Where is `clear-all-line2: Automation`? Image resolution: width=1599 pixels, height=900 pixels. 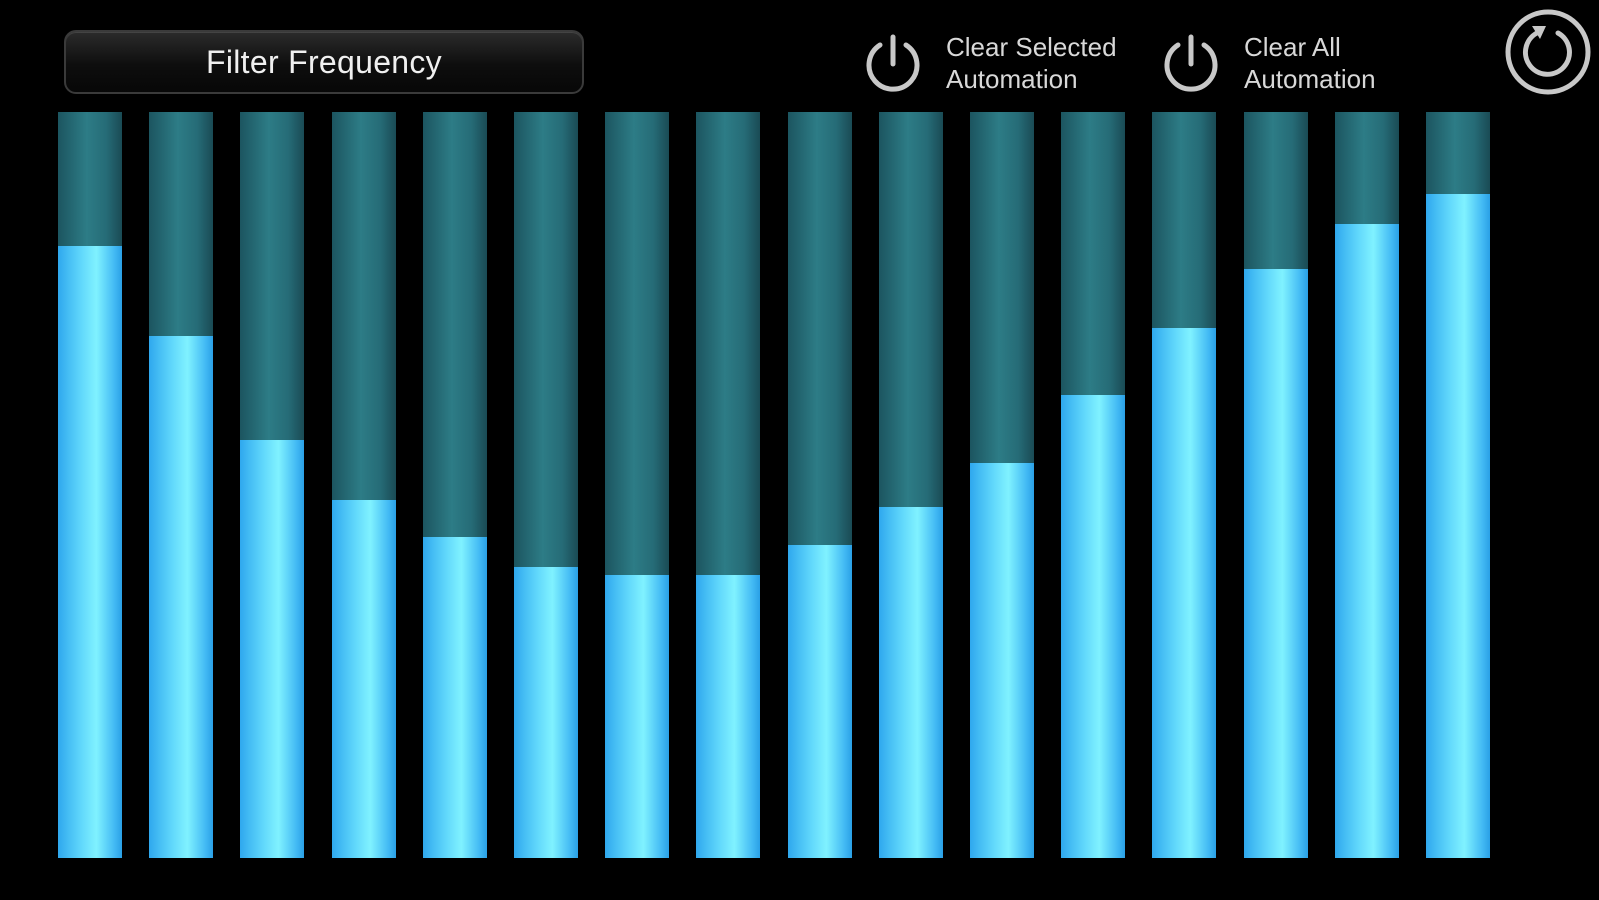 clear-all-line2: Automation is located at coordinates (1310, 79).